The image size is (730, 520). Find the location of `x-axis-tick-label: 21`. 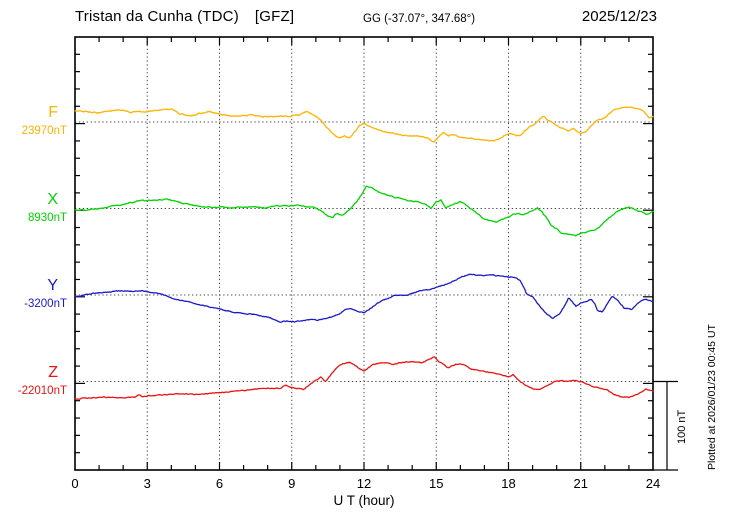

x-axis-tick-label: 21 is located at coordinates (580, 483).